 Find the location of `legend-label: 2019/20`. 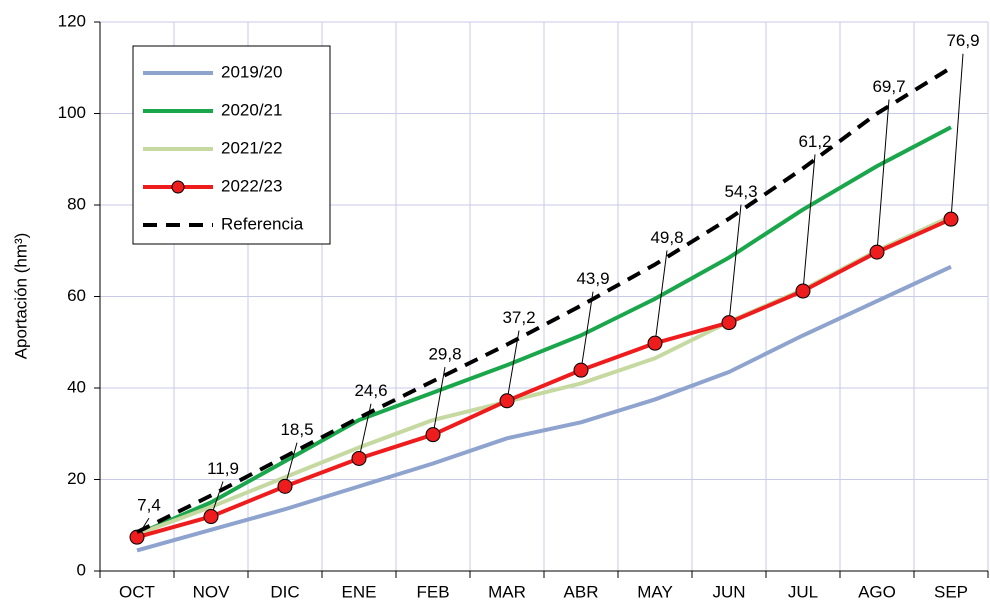

legend-label: 2019/20 is located at coordinates (251, 71).